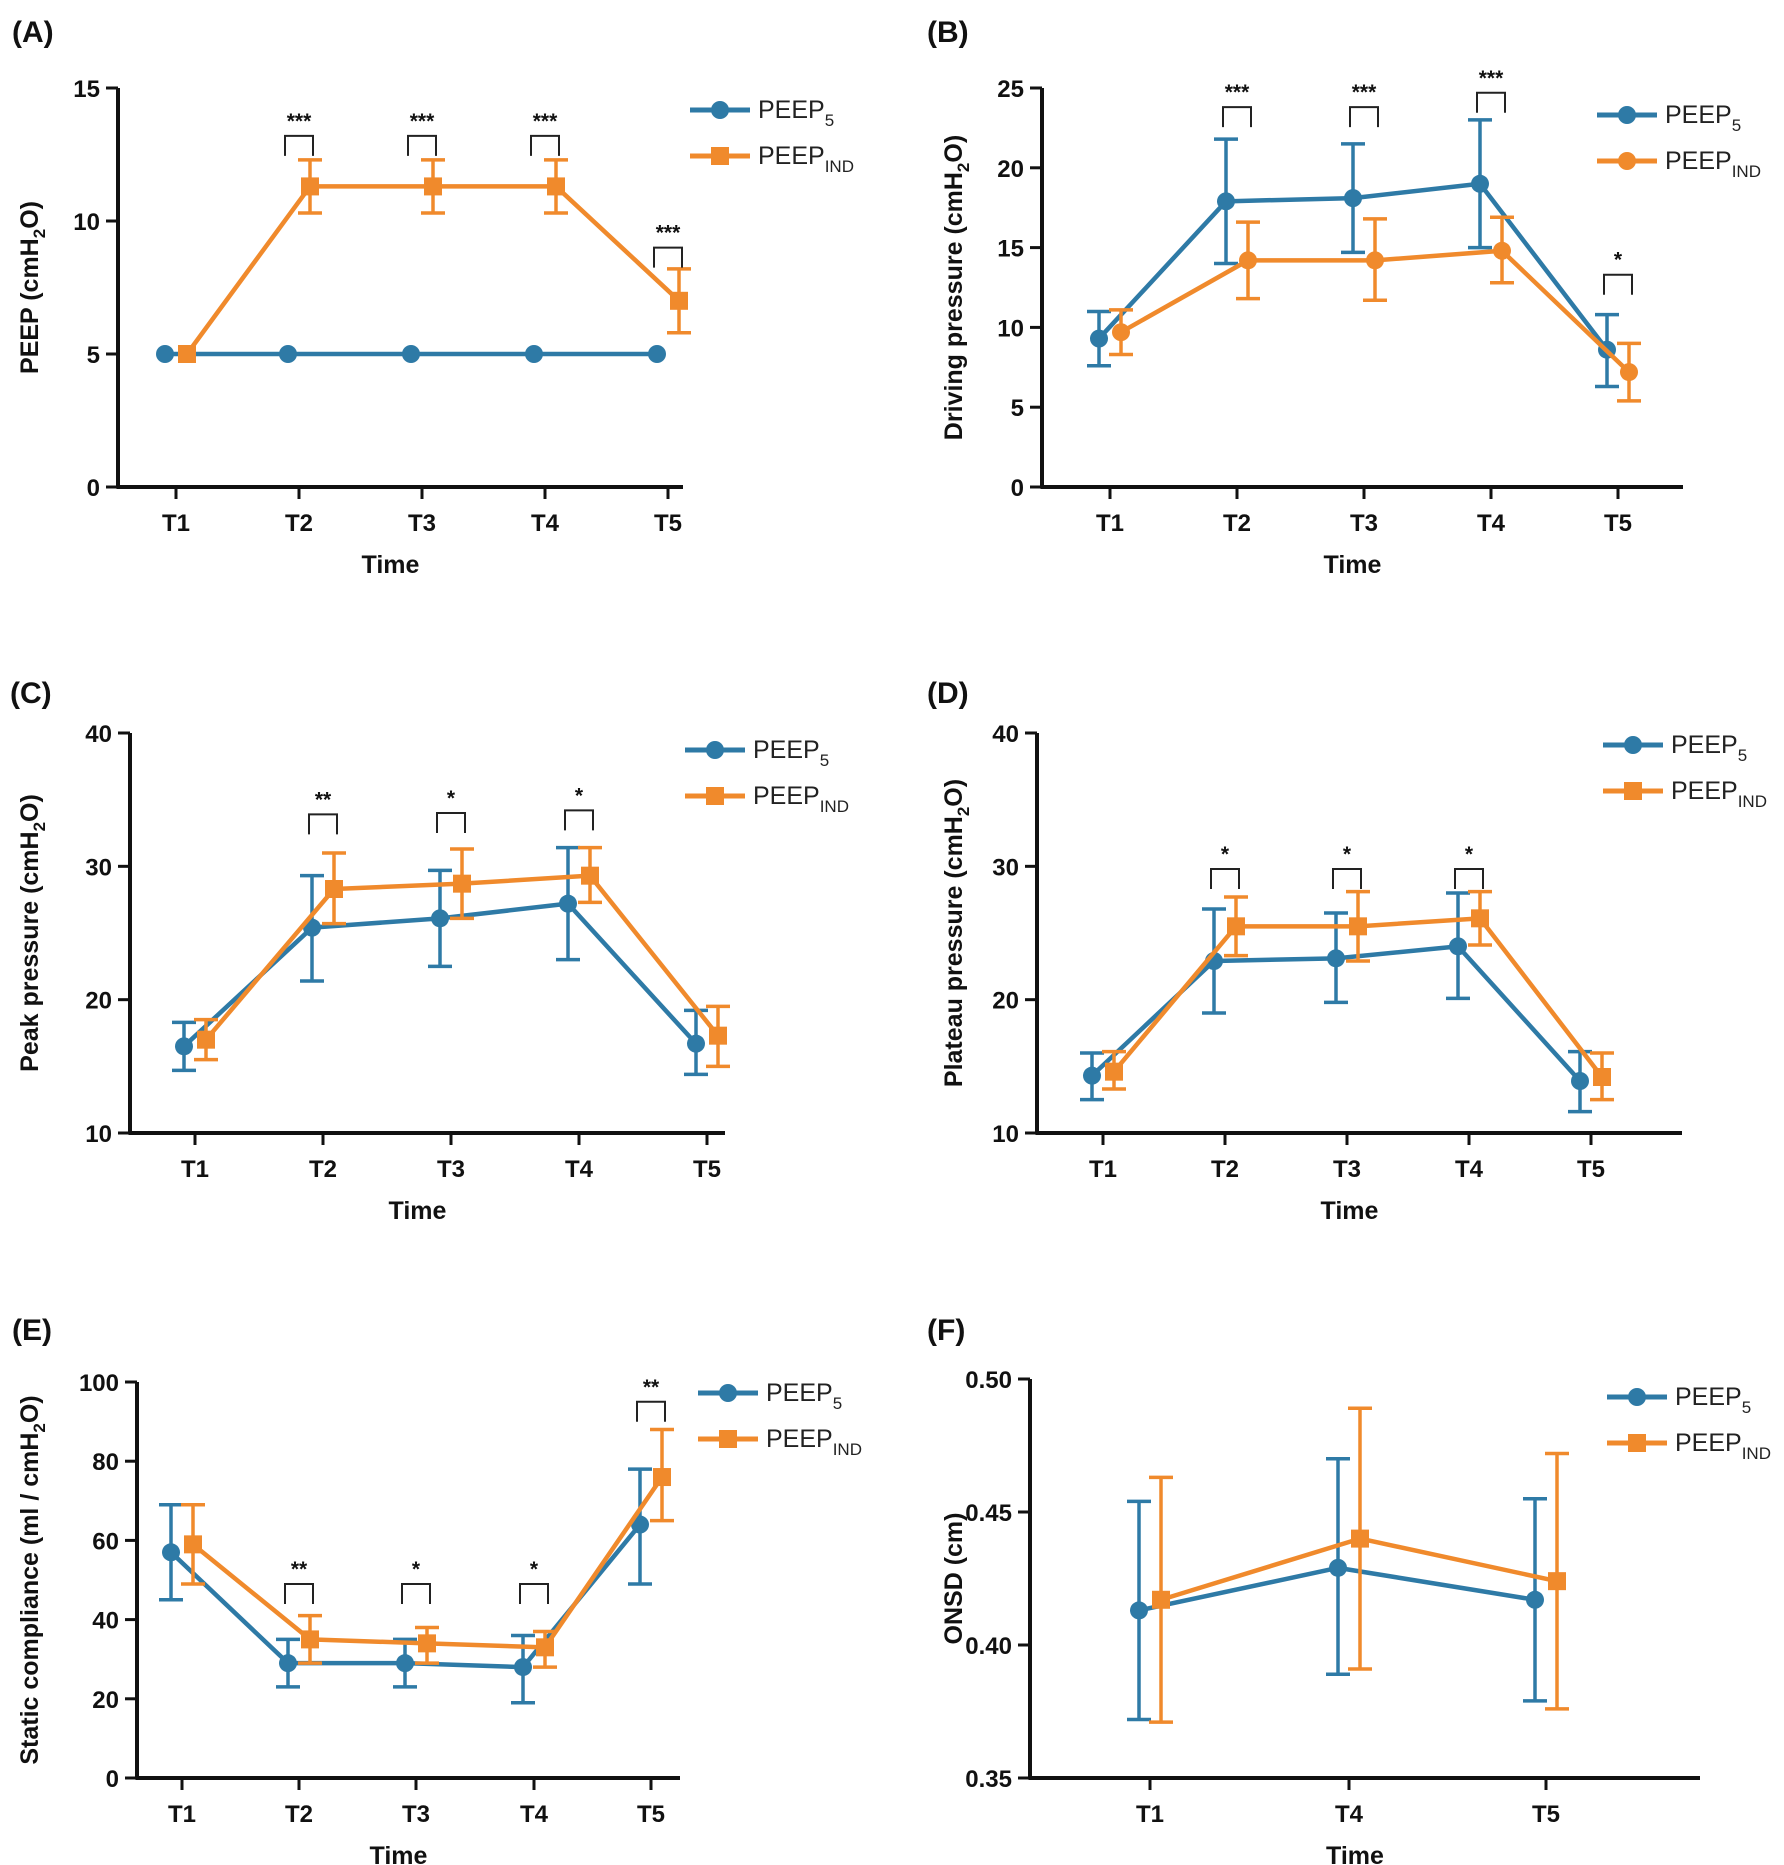 The width and height of the screenshot is (1784, 1865). I want to click on y-axis-title-main: Peak pressure (cmH, so click(30, 951).